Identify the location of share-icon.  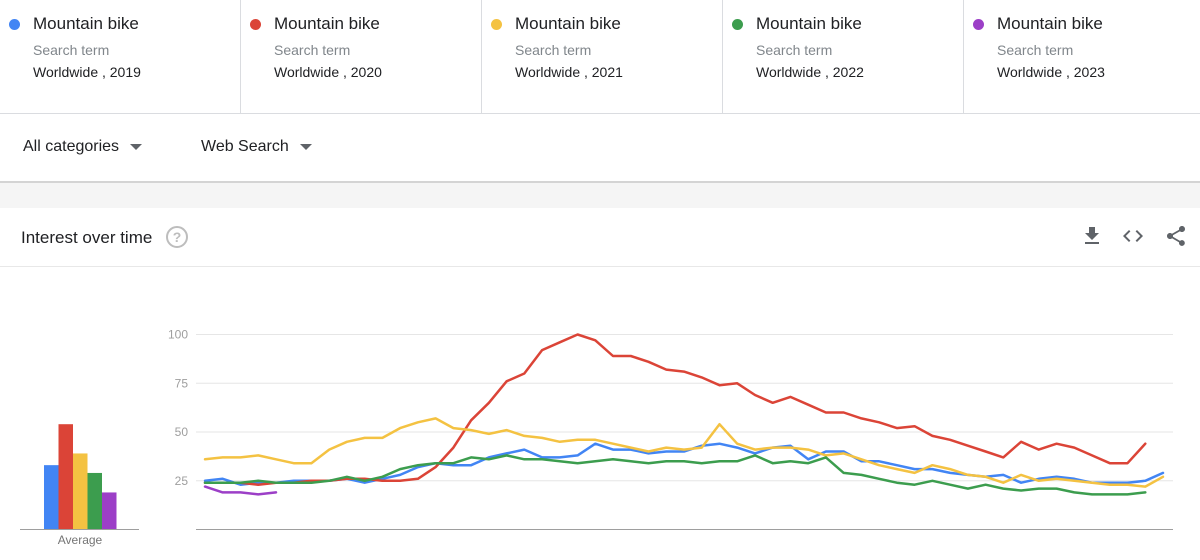
(1176, 236).